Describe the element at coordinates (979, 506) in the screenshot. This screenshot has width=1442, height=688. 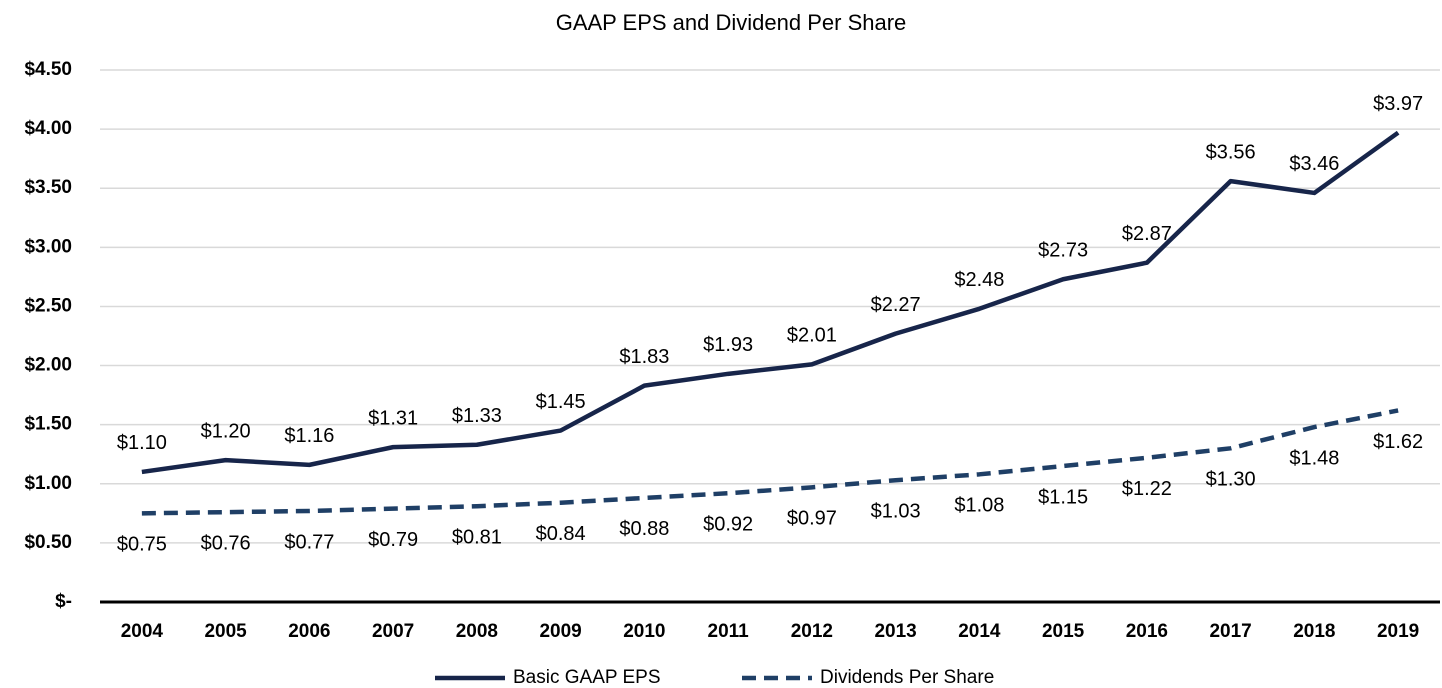
I see `data-label: $1.08` at that location.